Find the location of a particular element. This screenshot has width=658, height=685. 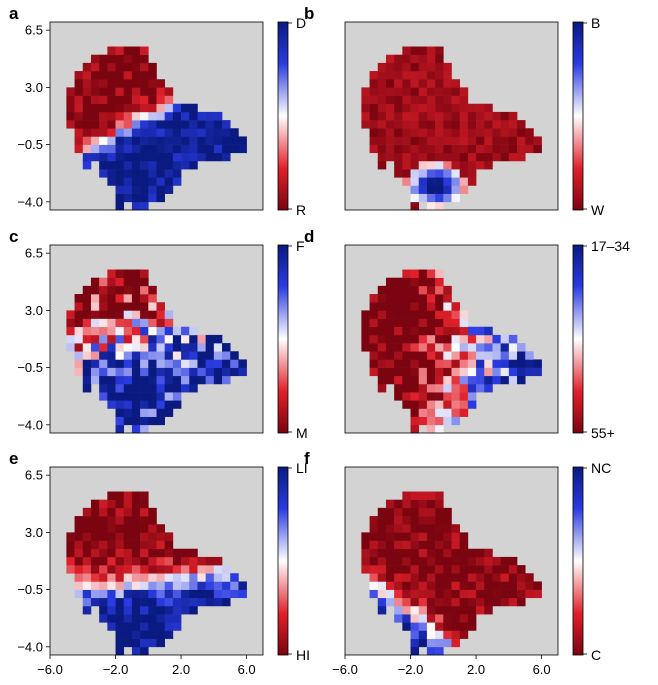

colorbar is located at coordinates (283, 339).